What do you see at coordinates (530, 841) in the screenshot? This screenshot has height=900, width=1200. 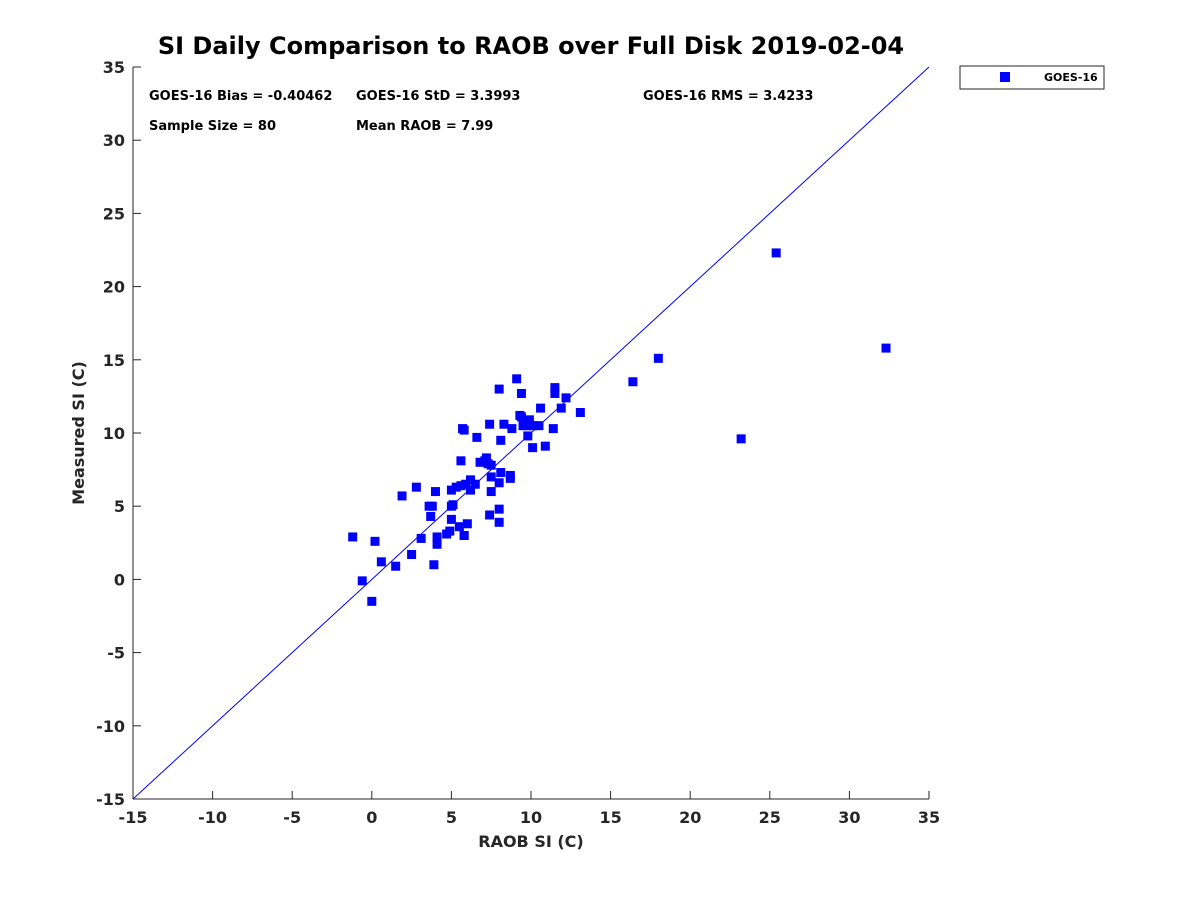 I see `x-axis-label: RAOB SI (C)` at bounding box center [530, 841].